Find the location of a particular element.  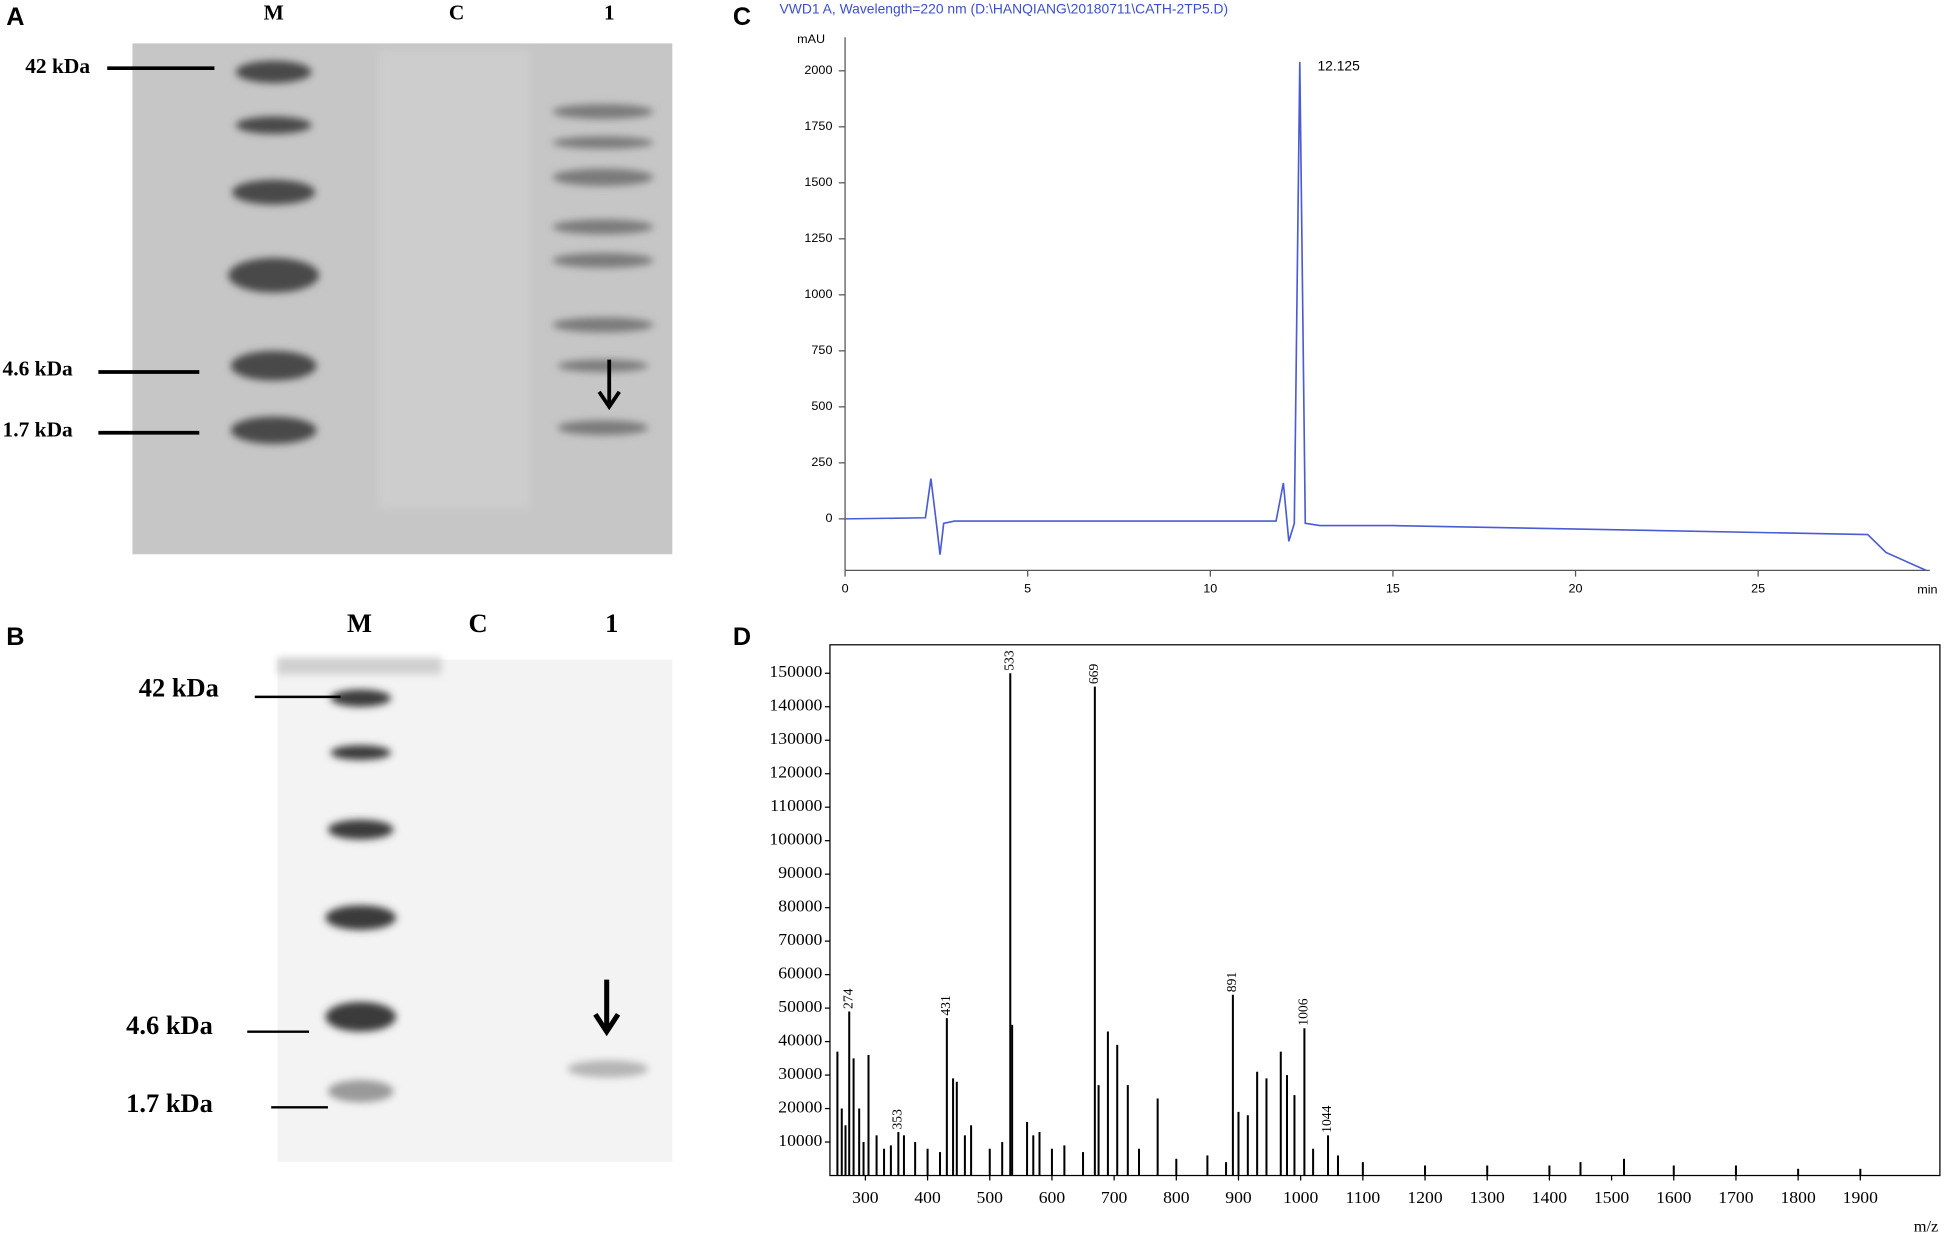

y-tick-label: 40000 is located at coordinates (800, 1040).